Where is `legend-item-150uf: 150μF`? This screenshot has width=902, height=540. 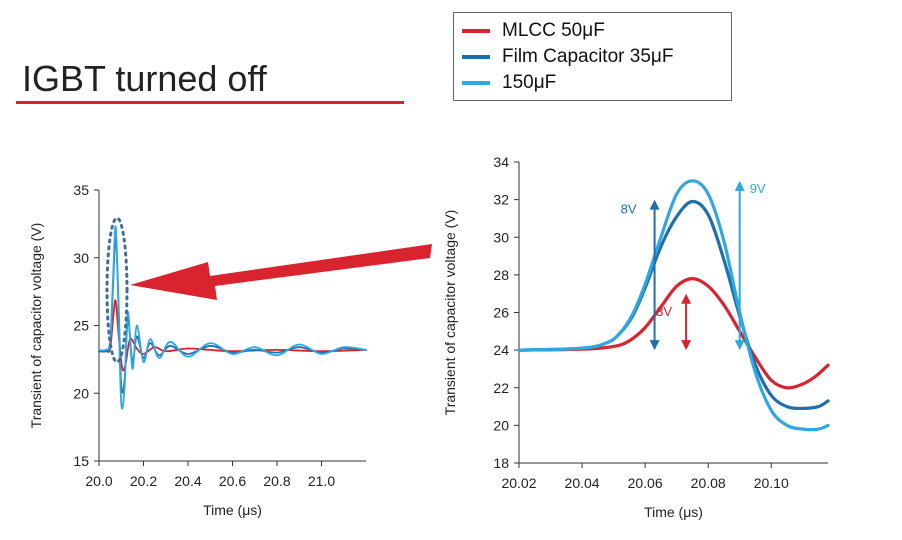
legend-item-150uf: 150μF is located at coordinates (509, 83).